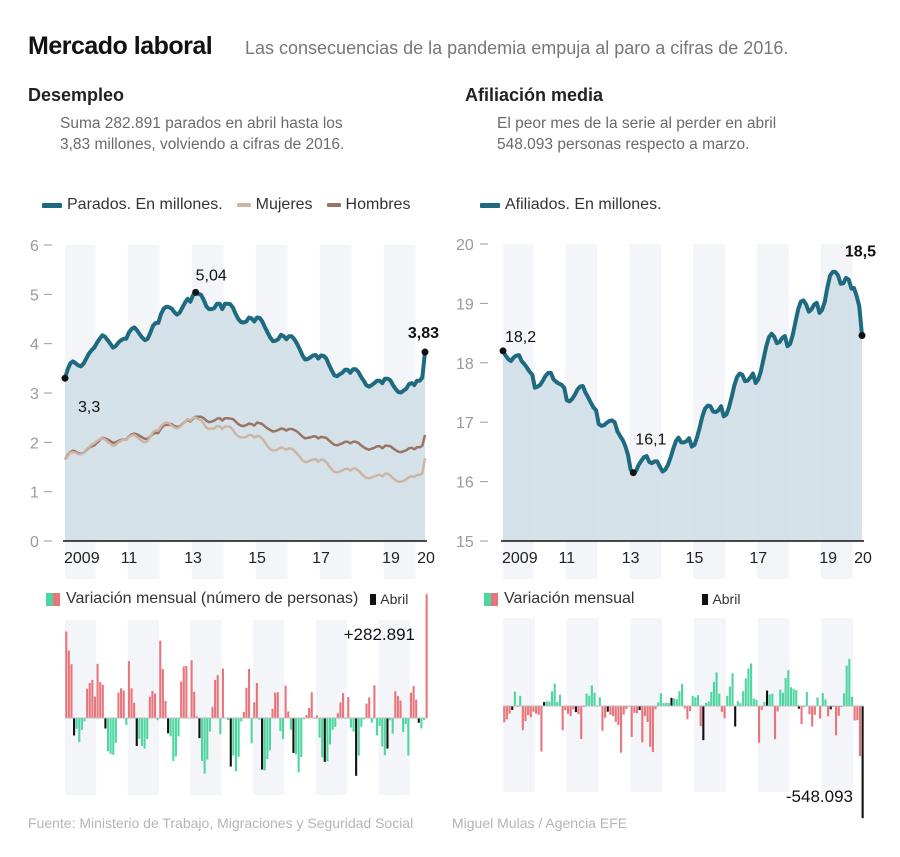  What do you see at coordinates (426, 558) in the screenshot?
I see `x-tick-label: 20` at bounding box center [426, 558].